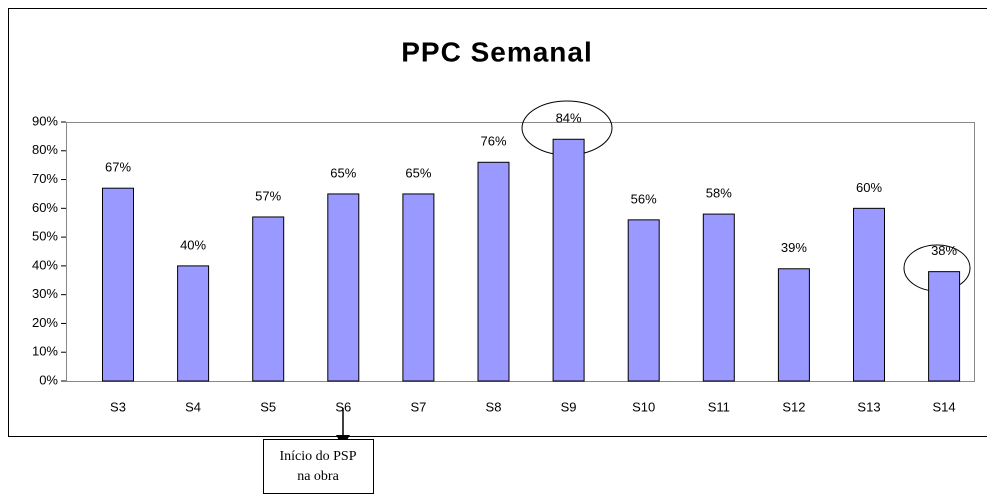 The width and height of the screenshot is (987, 501). I want to click on y-tick-label: 50%, so click(45, 236).